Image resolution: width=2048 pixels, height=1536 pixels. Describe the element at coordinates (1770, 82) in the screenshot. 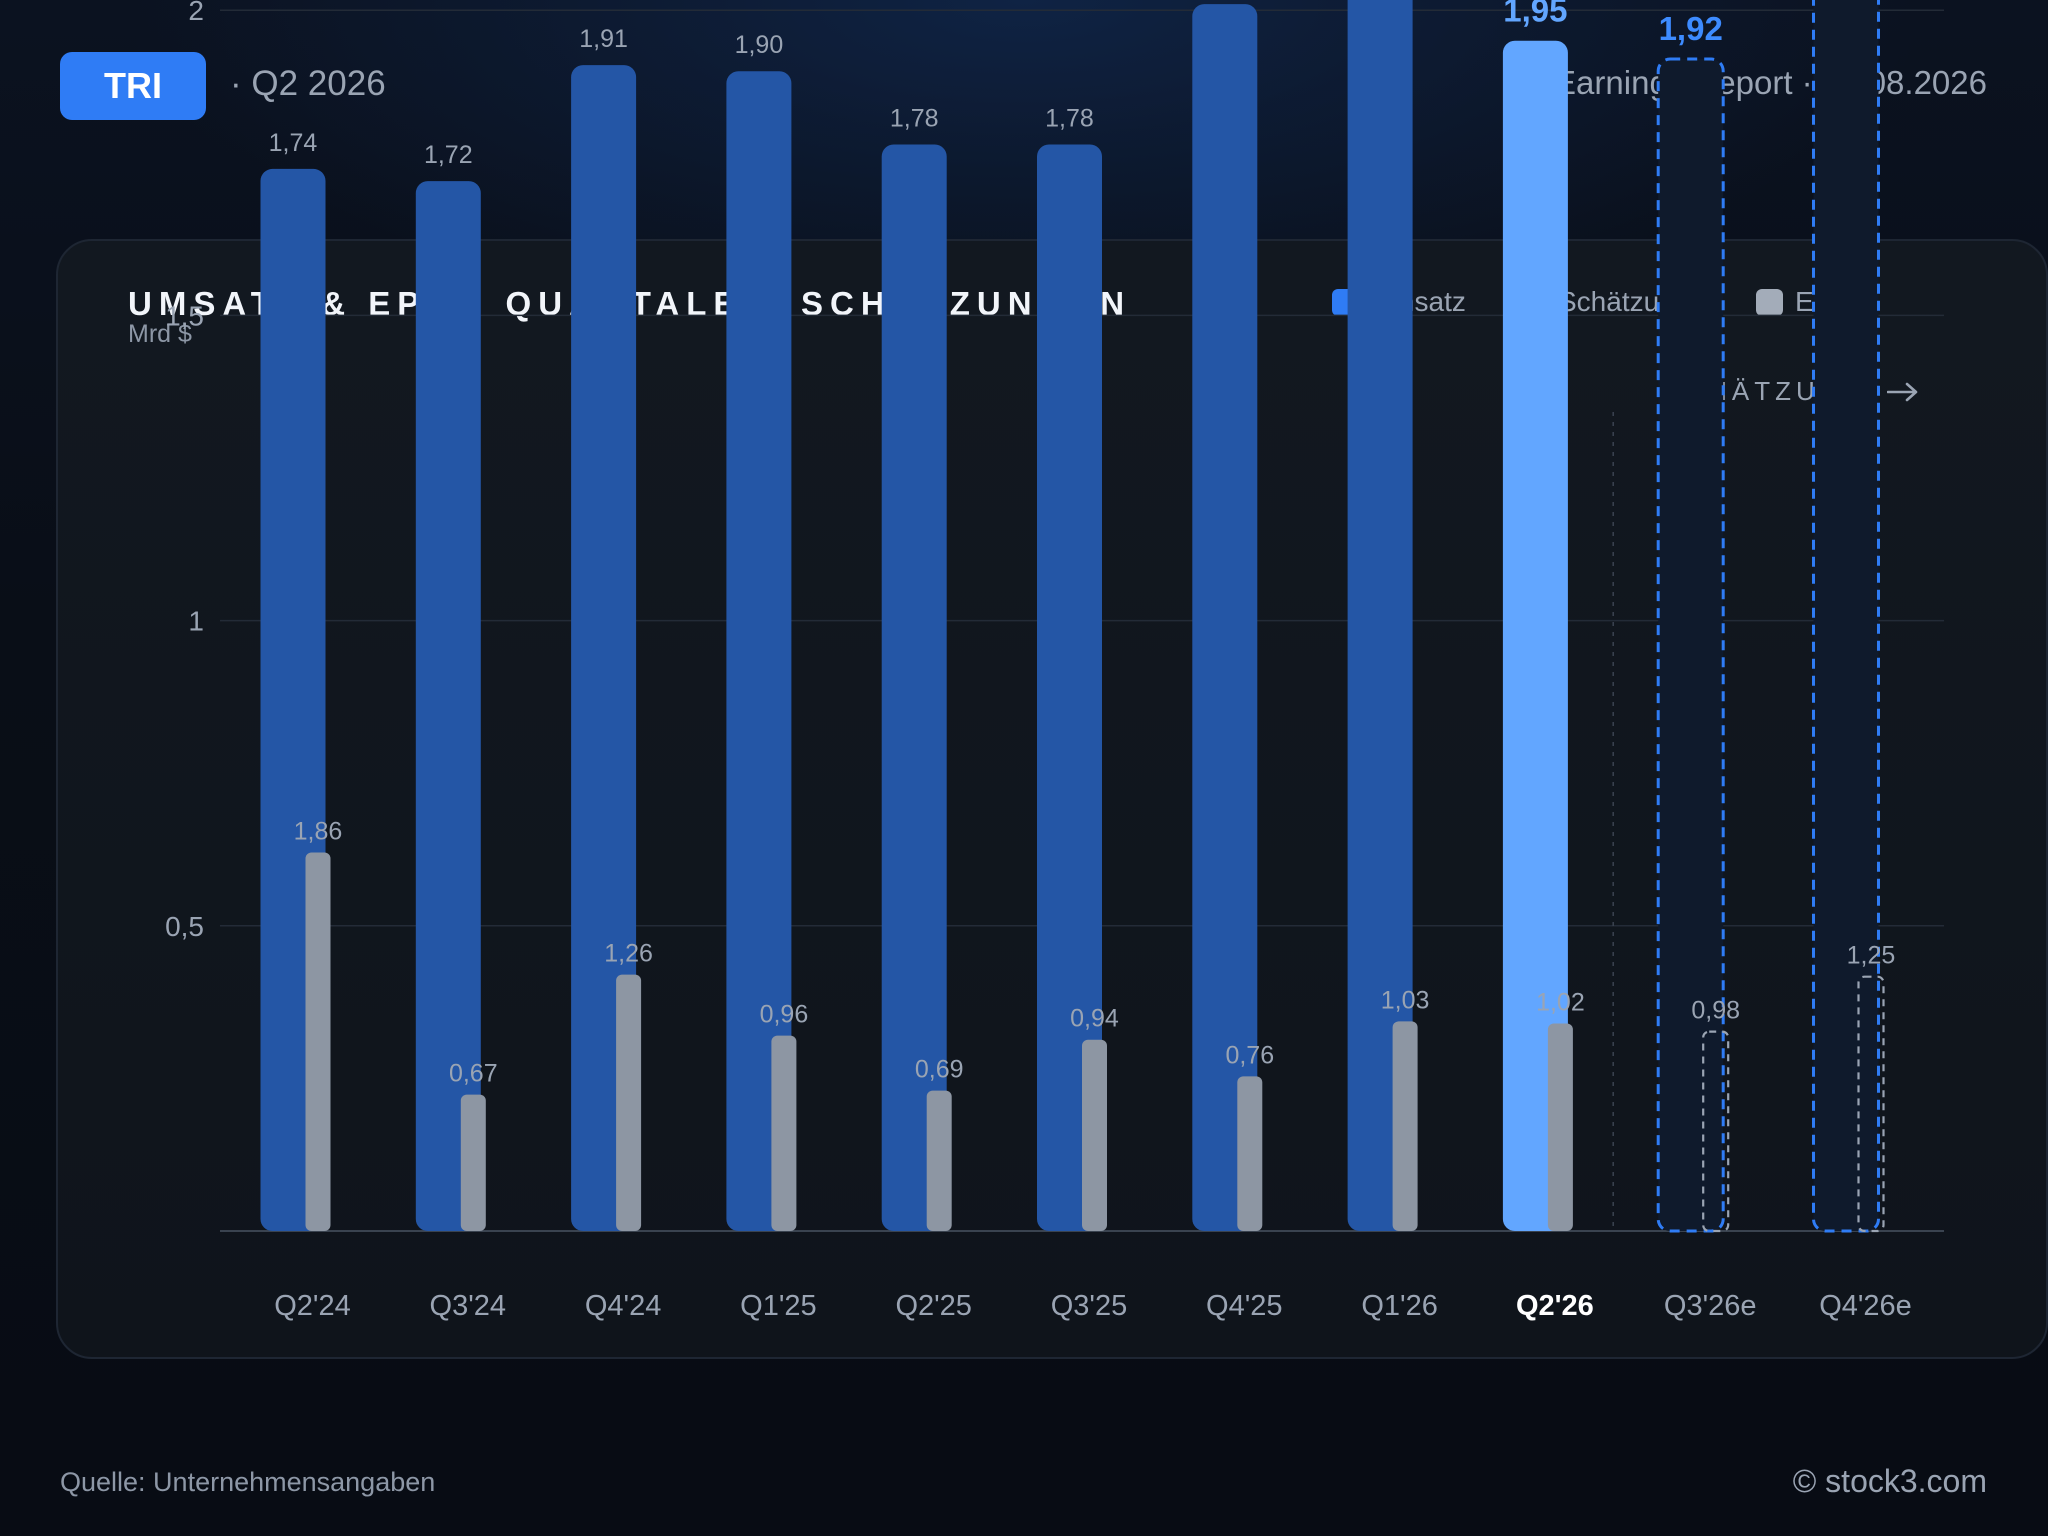

I see `report-date: Earnings Report · 05.08.2026` at that location.